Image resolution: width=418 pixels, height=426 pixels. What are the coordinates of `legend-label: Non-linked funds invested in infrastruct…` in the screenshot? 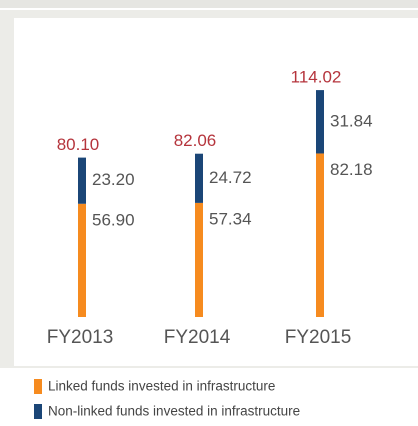 It's located at (174, 411).